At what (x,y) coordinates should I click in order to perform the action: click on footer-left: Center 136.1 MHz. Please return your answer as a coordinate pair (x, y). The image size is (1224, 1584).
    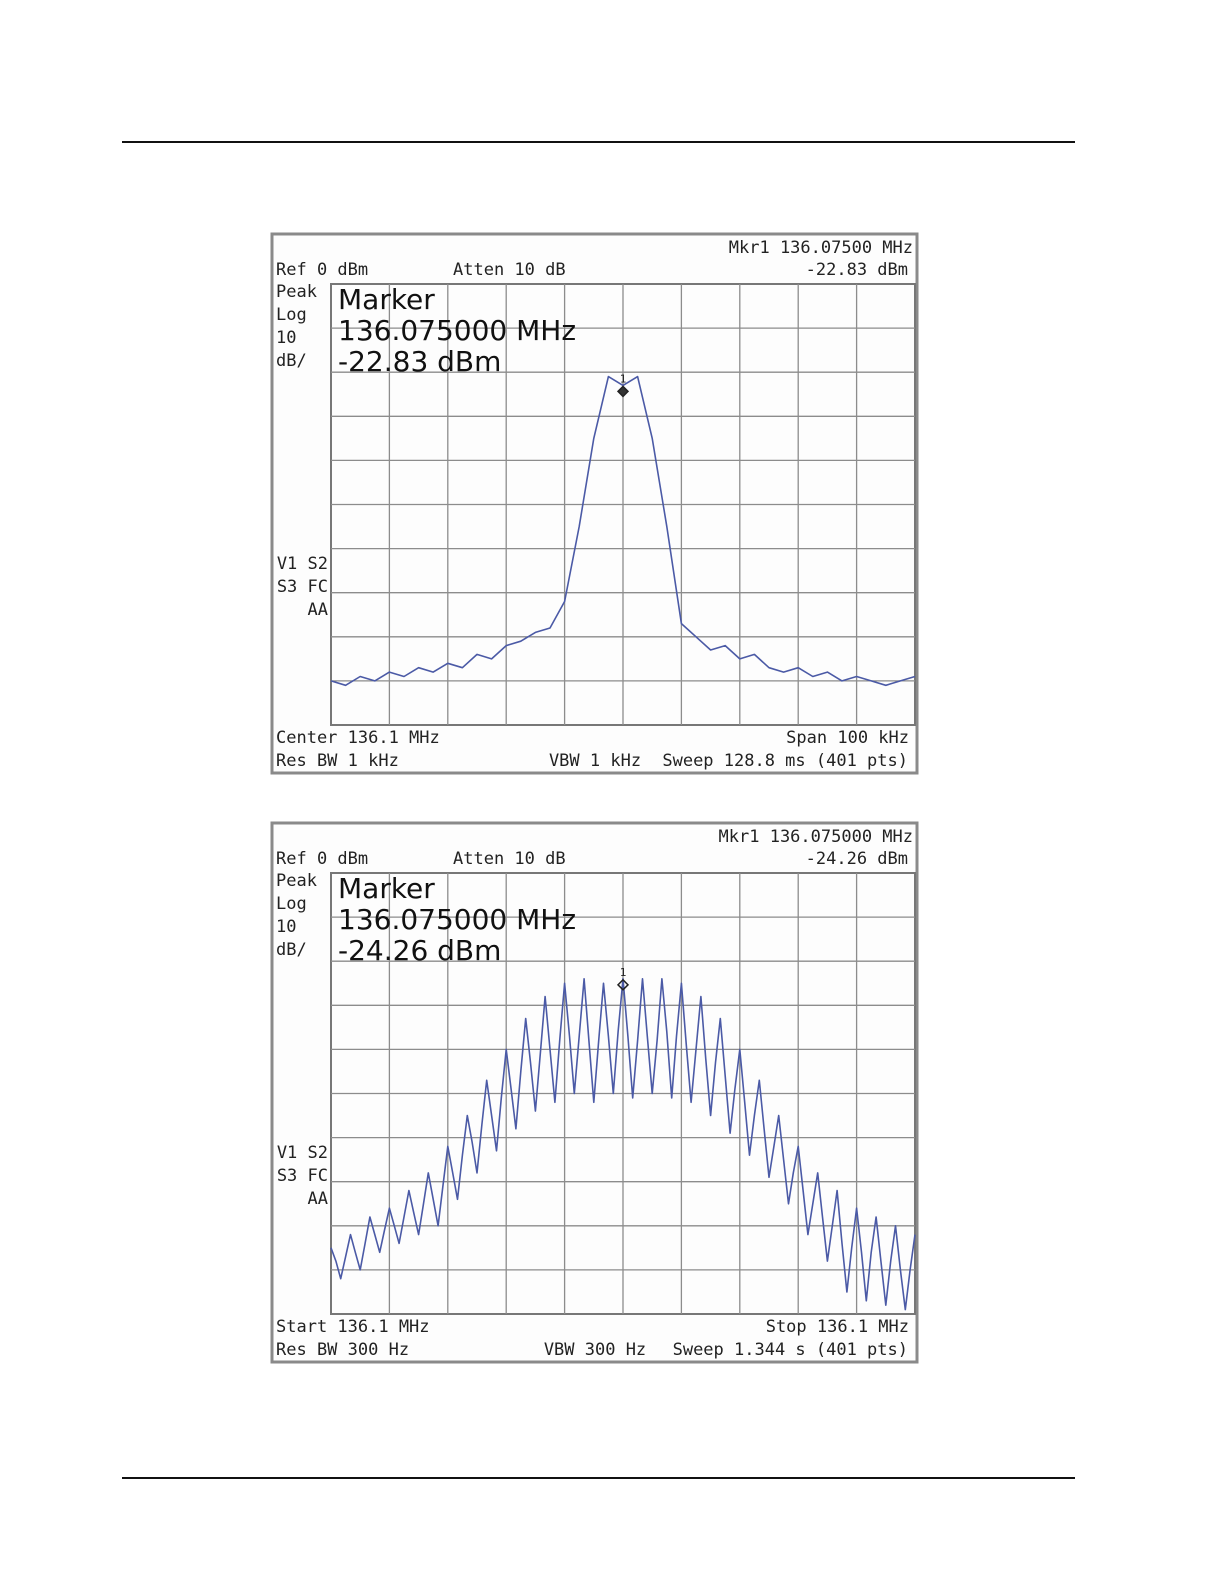
    Looking at the image, I should click on (358, 738).